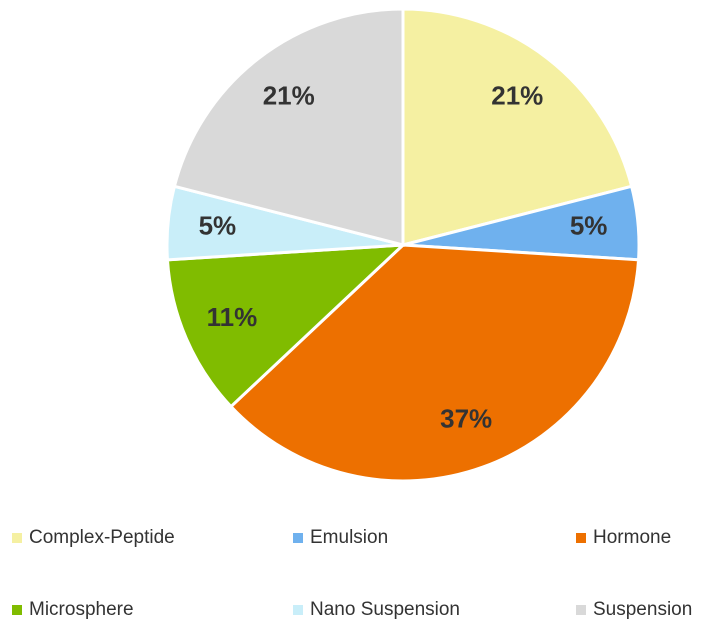 This screenshot has width=721, height=627. Describe the element at coordinates (632, 537) in the screenshot. I see `legend-label: Hormone` at that location.